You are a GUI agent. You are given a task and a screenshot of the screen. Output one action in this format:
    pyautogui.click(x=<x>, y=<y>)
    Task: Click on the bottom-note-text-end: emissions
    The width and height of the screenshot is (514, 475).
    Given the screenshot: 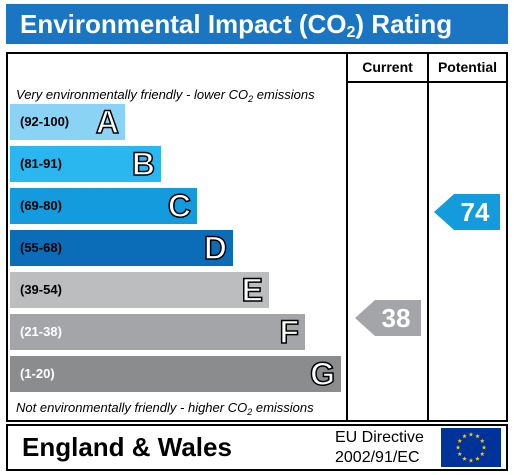 What is the action you would take?
    pyautogui.click(x=283, y=407)
    